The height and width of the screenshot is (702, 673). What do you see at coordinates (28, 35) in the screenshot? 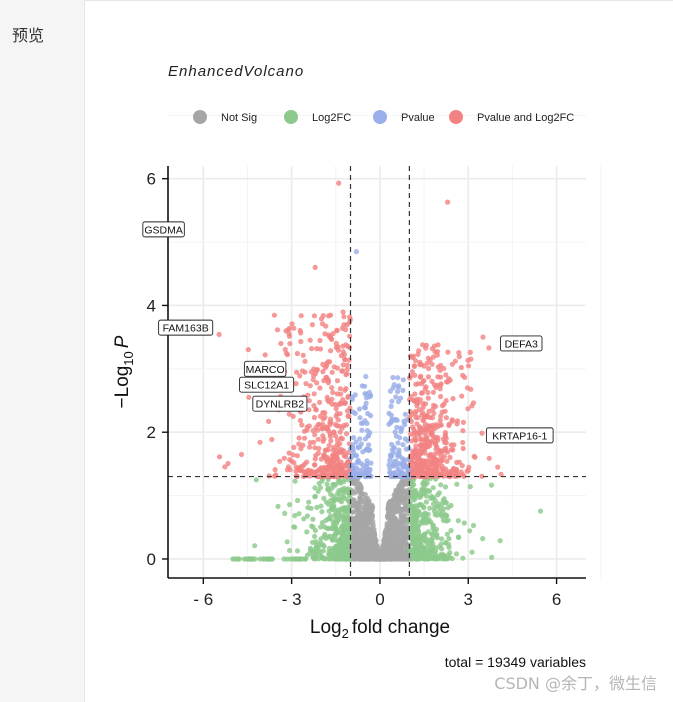
I see `preview-label: 预览` at bounding box center [28, 35].